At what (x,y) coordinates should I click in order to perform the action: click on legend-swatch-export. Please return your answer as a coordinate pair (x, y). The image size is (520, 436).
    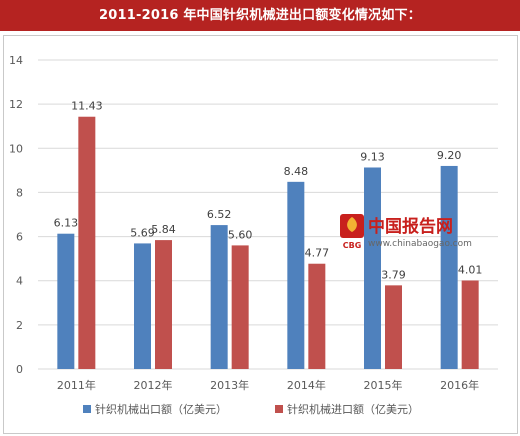
    Looking at the image, I should click on (87, 409).